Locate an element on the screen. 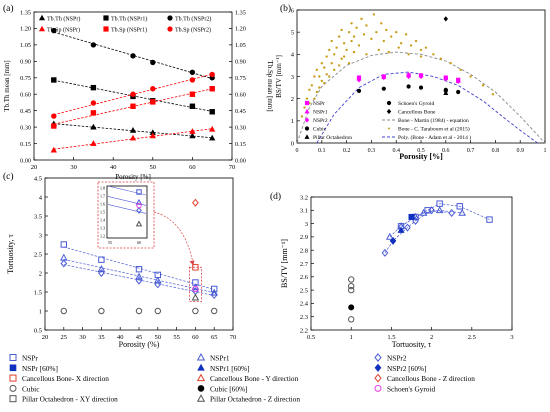  y-tick-label: 0.45 is located at coordinates (240, 111).